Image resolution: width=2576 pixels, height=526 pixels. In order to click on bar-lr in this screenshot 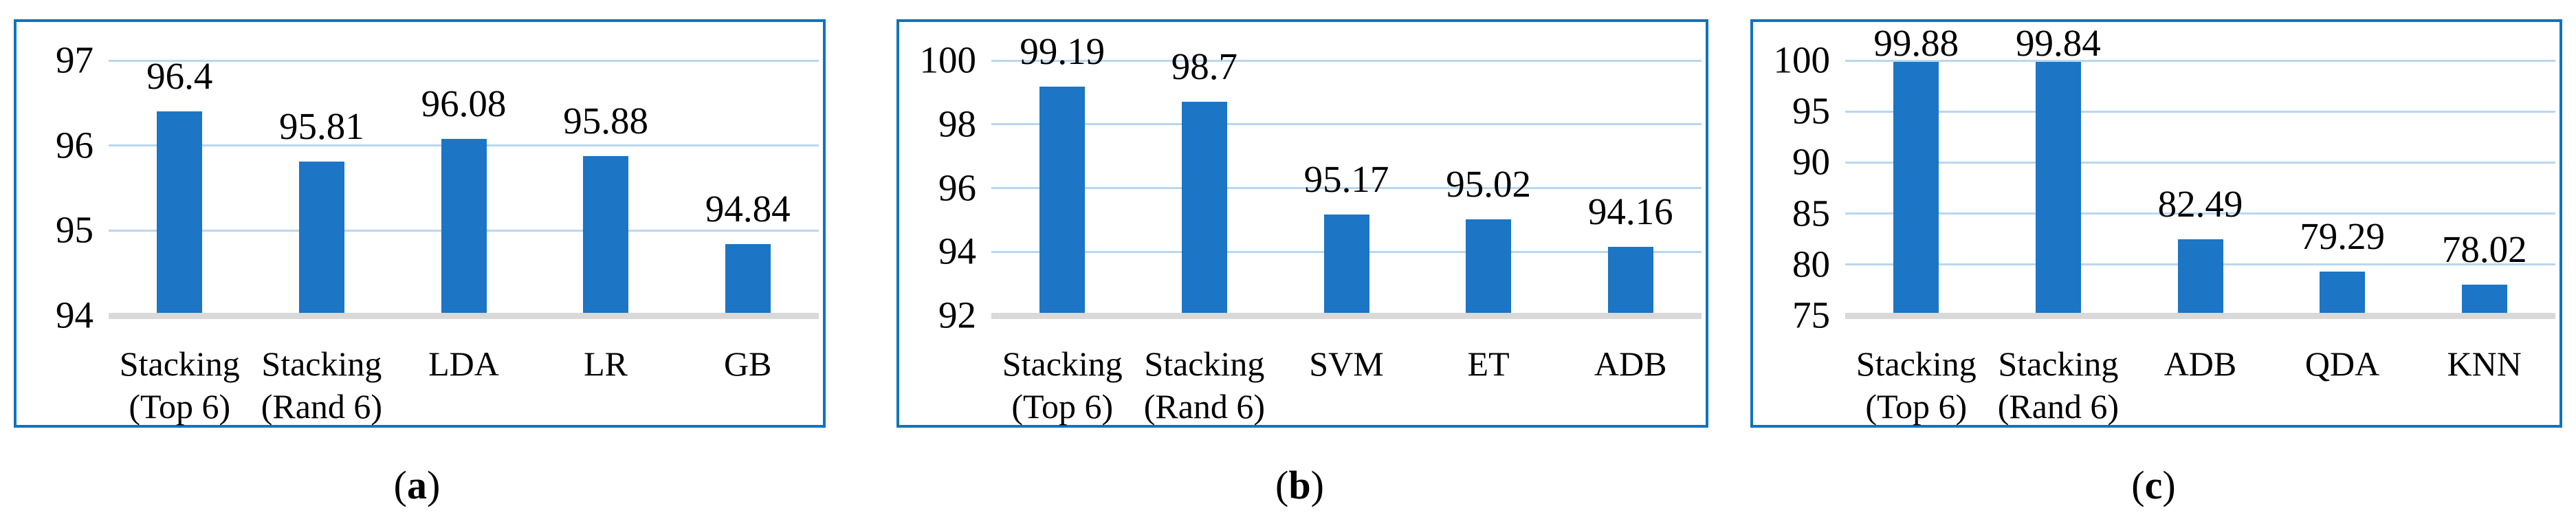, I will do `click(606, 235)`.